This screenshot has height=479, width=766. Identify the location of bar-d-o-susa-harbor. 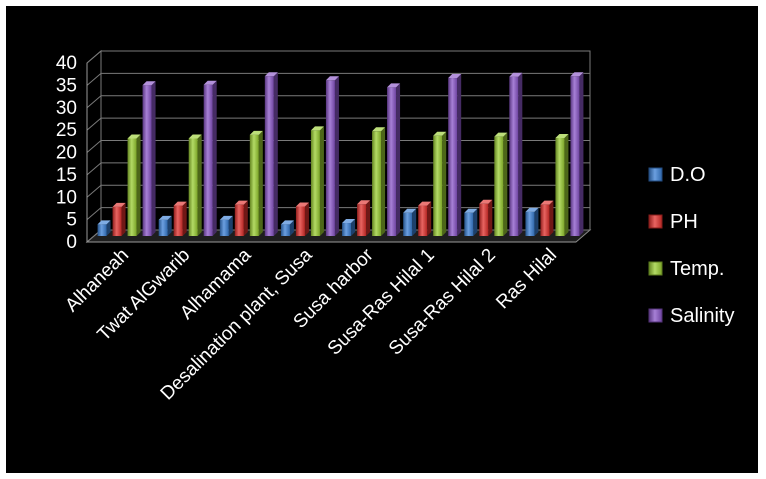
(349, 227).